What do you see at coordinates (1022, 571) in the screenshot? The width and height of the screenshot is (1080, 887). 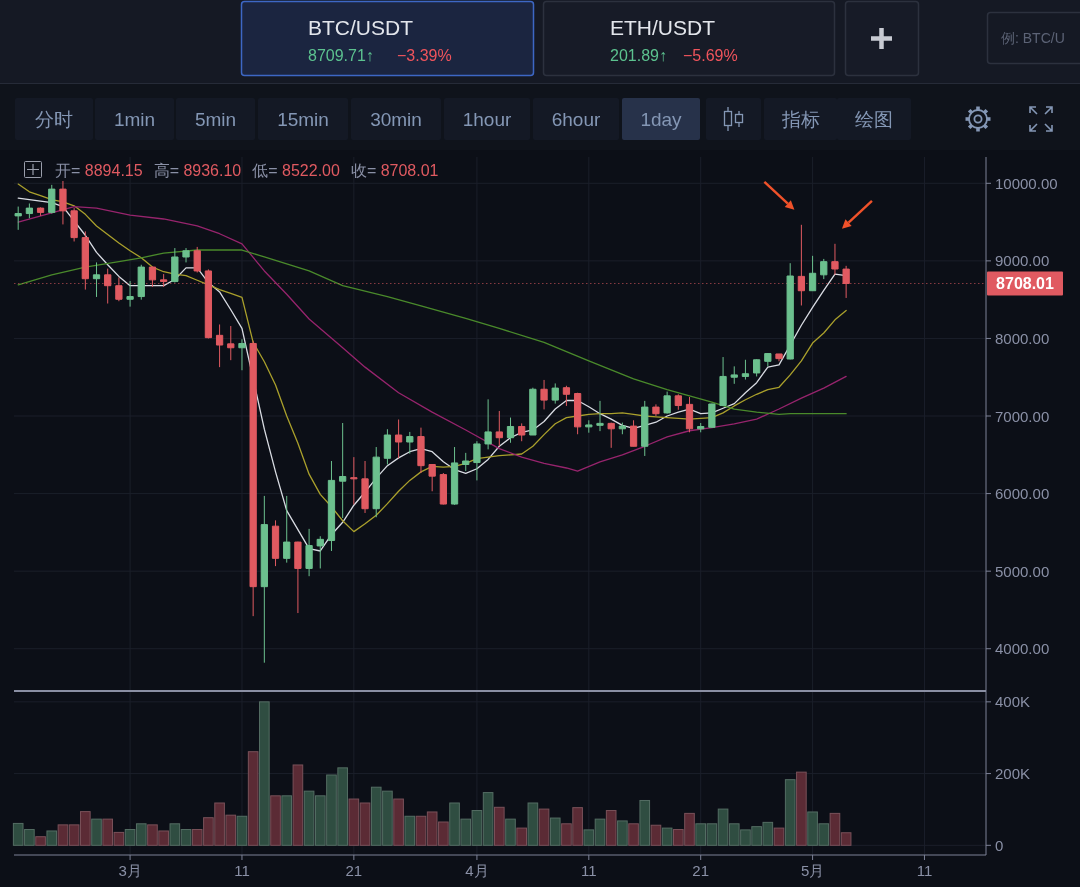 I see `y-tick-label: 5000.00` at bounding box center [1022, 571].